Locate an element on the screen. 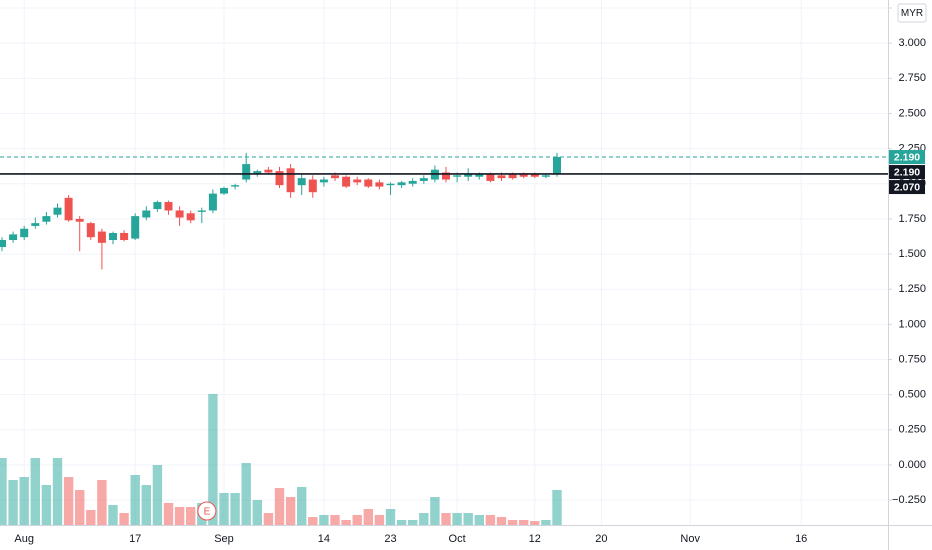 The width and height of the screenshot is (932, 550). x-tick-label: Sep is located at coordinates (224, 539).